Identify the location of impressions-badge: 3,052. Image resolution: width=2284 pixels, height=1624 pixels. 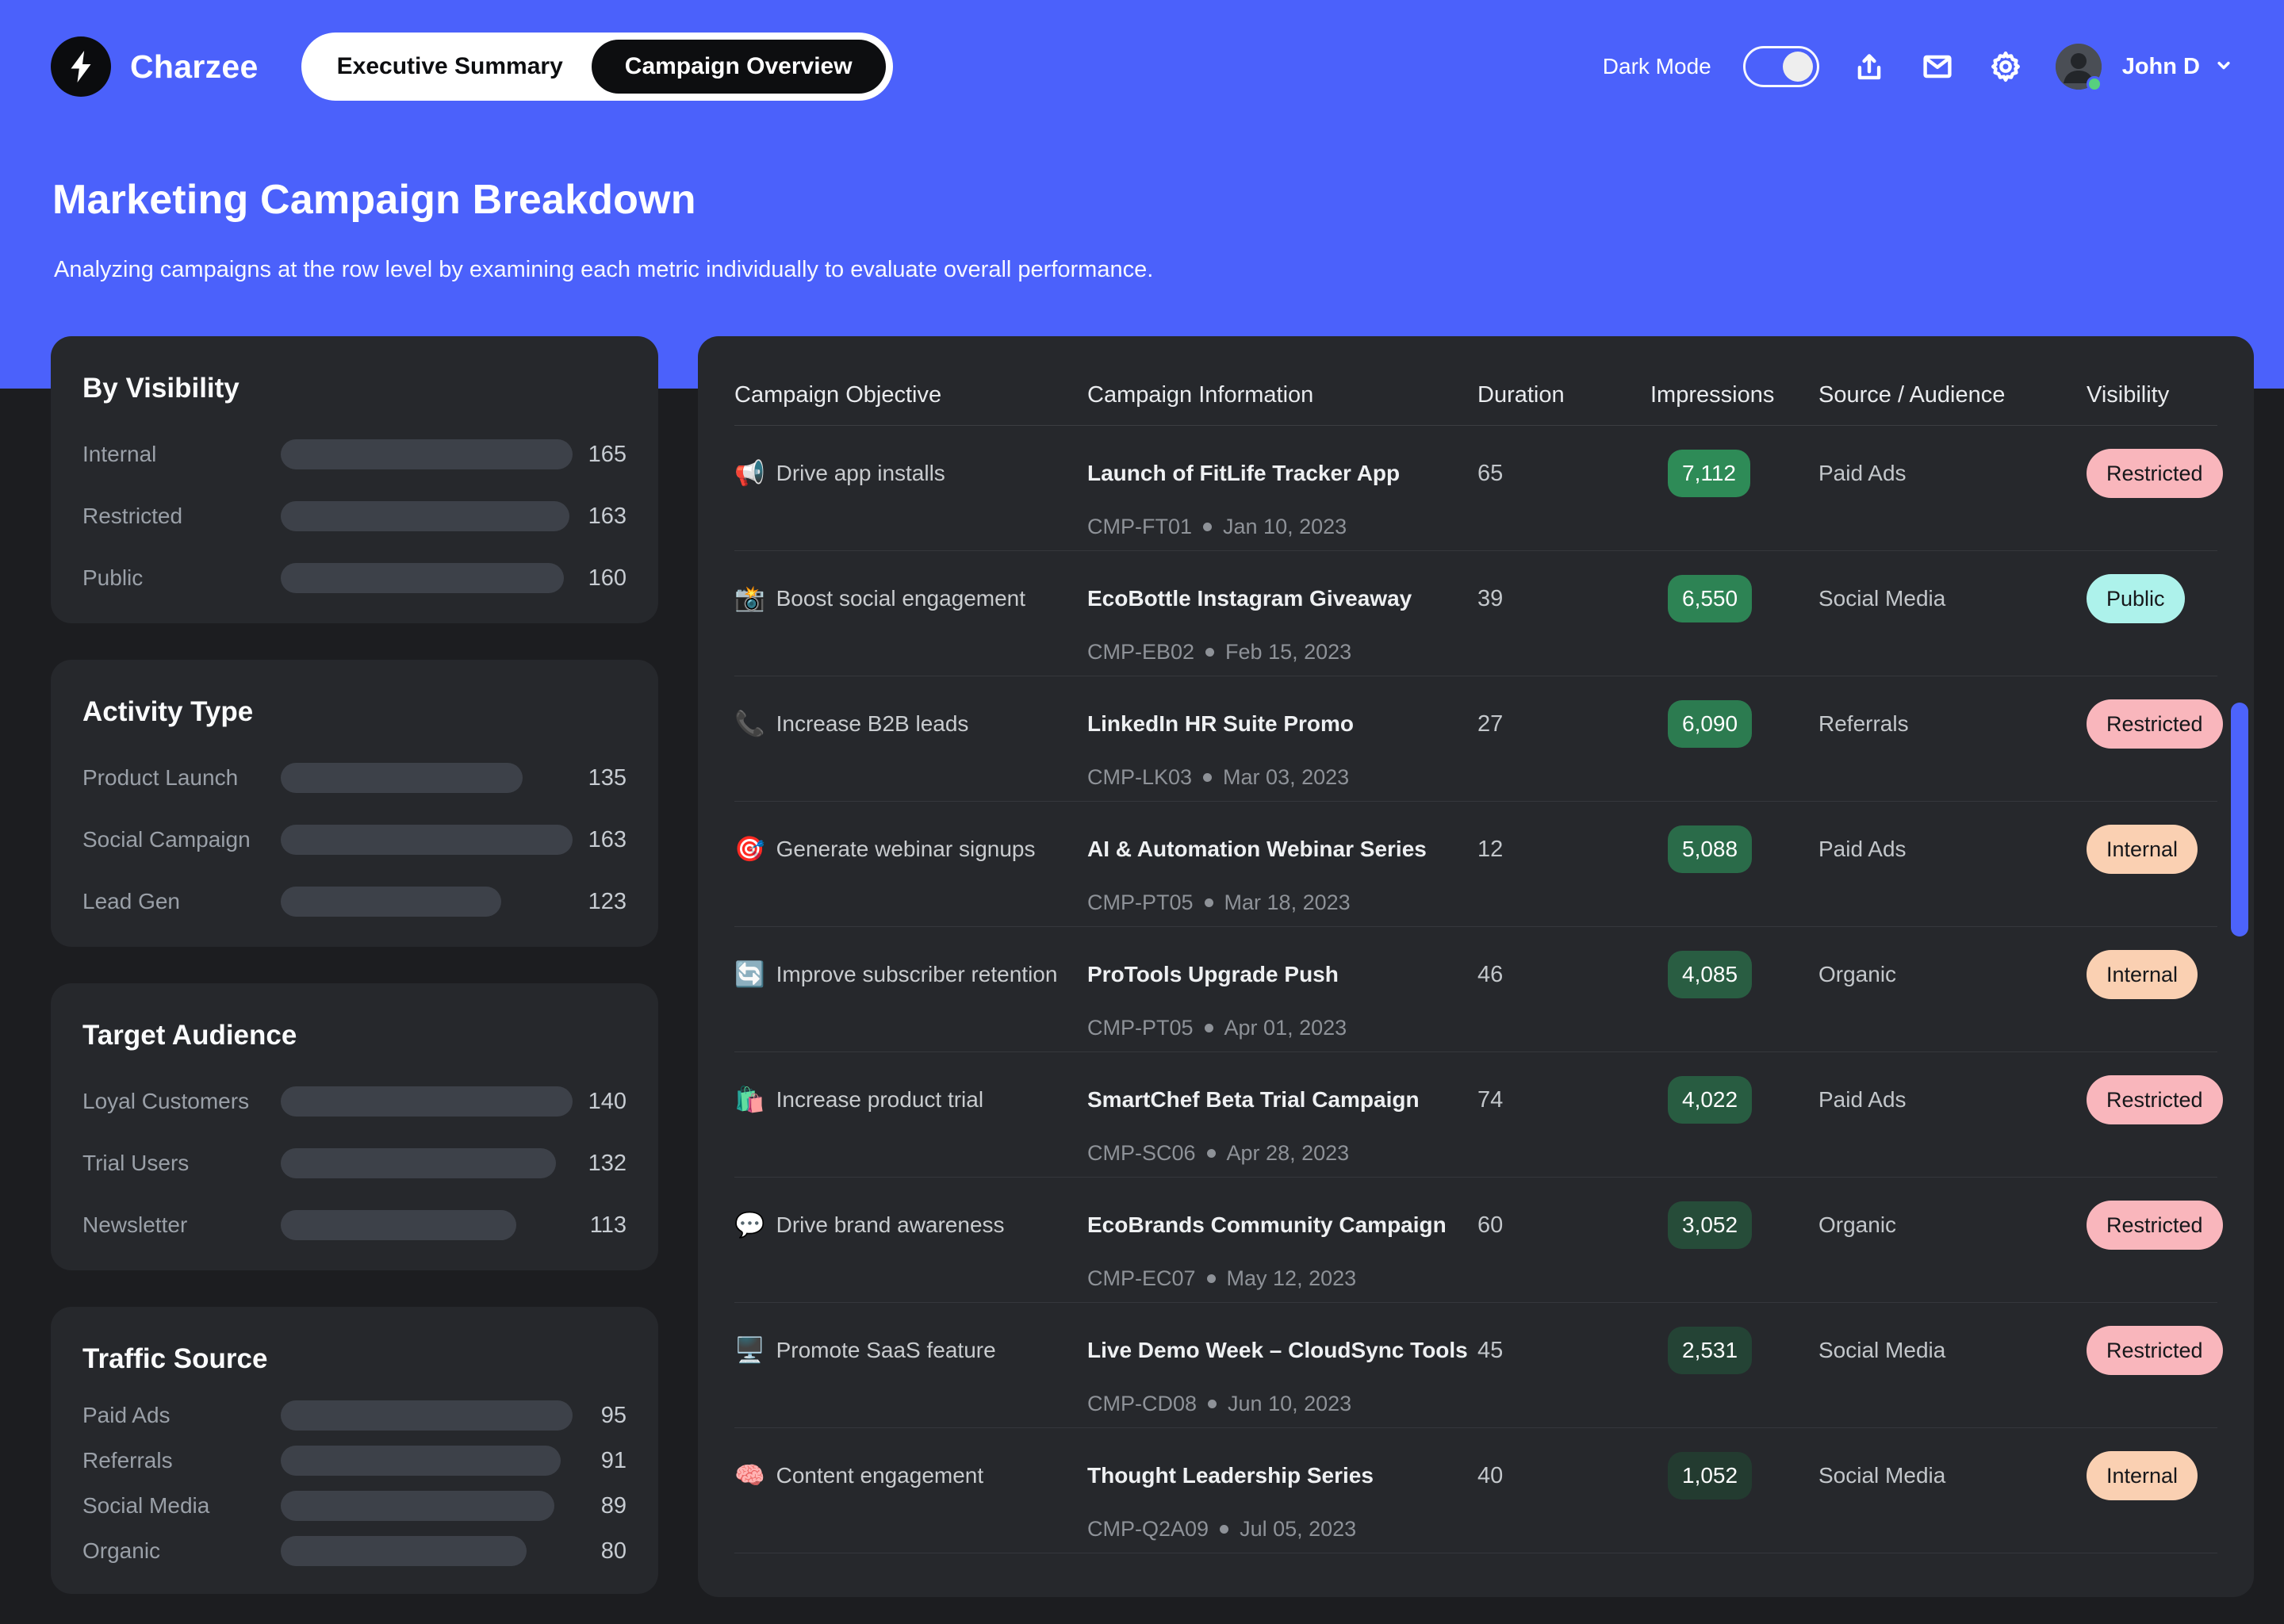
(1710, 1225).